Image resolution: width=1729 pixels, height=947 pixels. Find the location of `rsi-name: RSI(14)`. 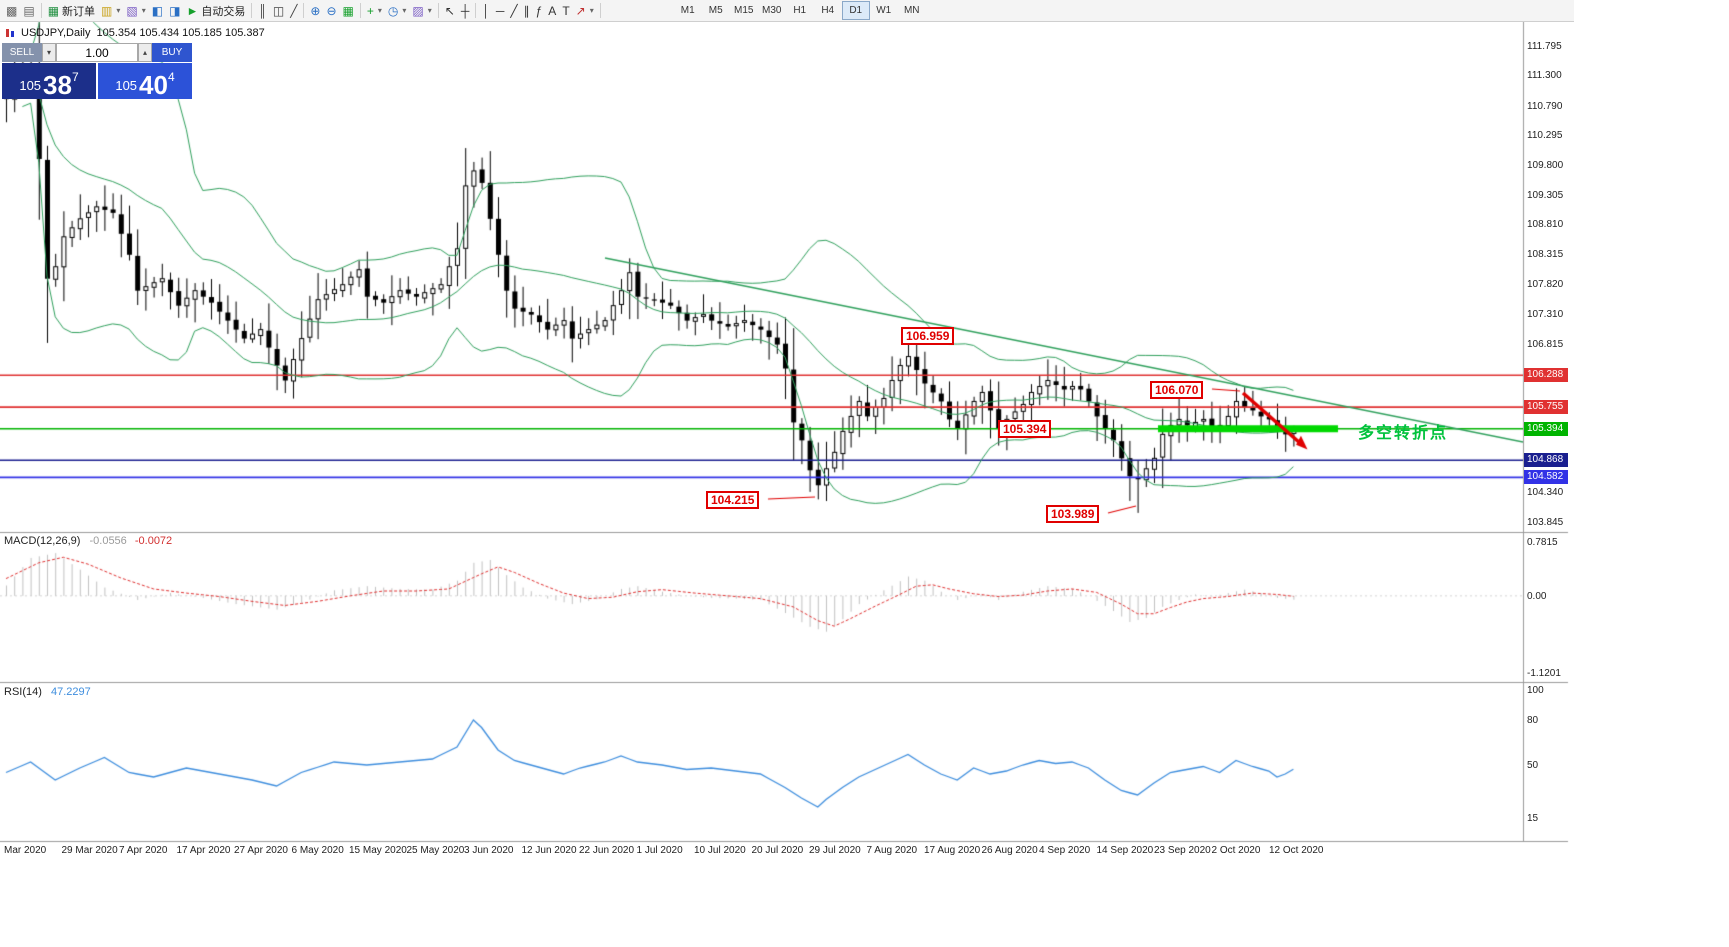

rsi-name: RSI(14) is located at coordinates (23, 692).